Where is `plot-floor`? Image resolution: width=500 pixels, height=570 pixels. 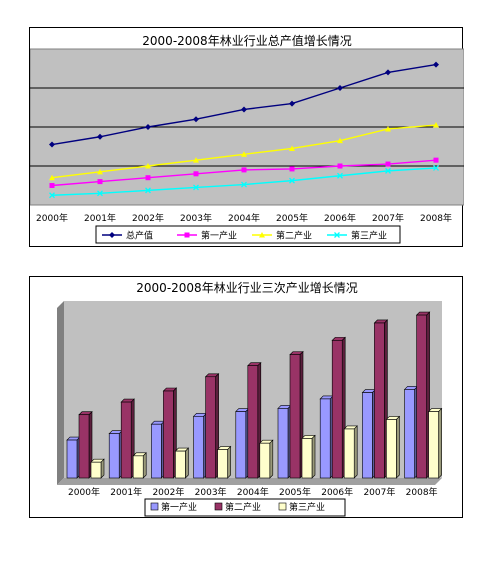 plot-floor is located at coordinates (249, 481).